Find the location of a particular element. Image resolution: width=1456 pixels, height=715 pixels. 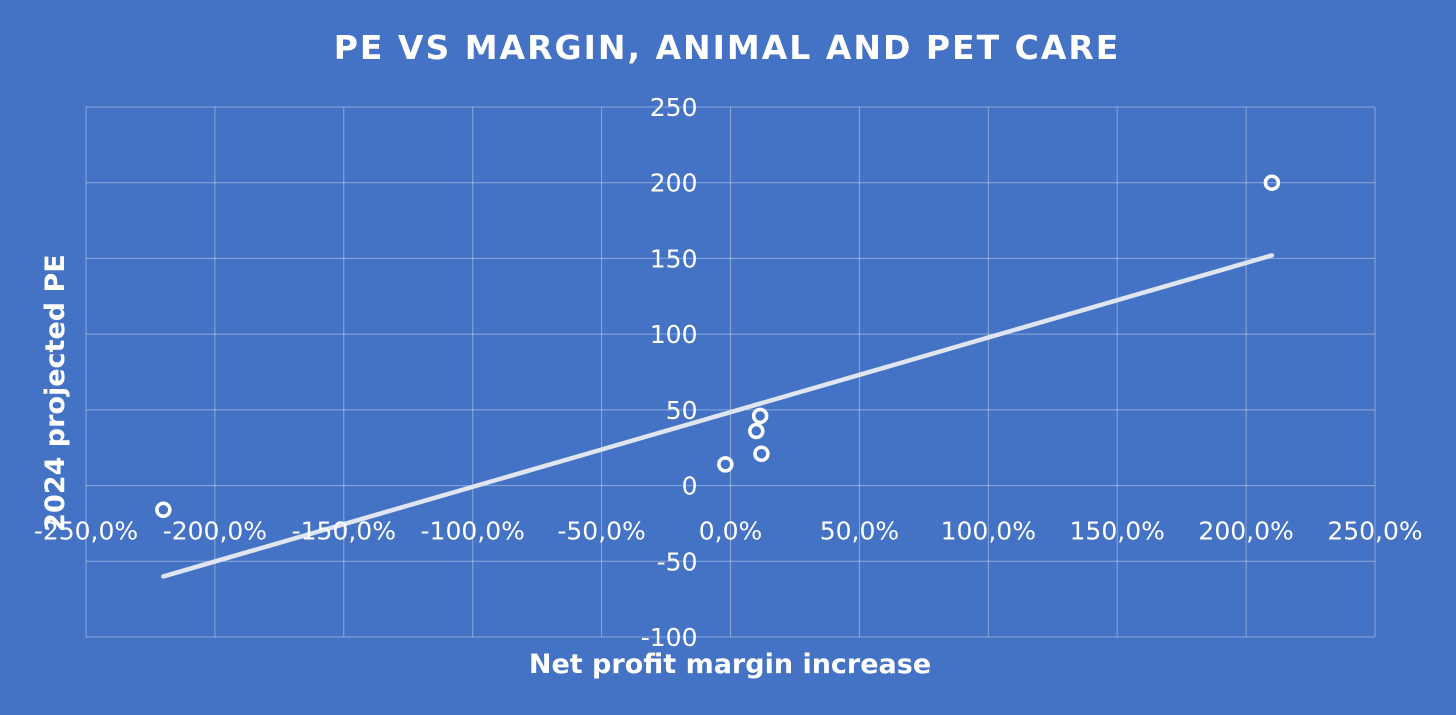

y-tick-label: -100 is located at coordinates (669, 637).